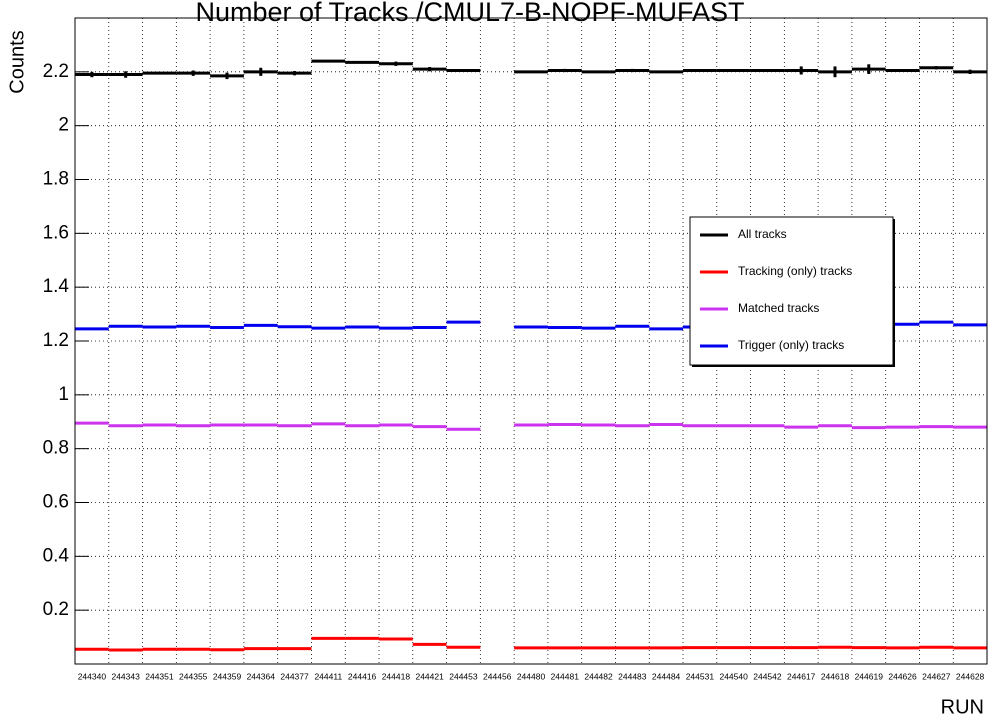  I want to click on x-tick-label: 244377, so click(294, 676).